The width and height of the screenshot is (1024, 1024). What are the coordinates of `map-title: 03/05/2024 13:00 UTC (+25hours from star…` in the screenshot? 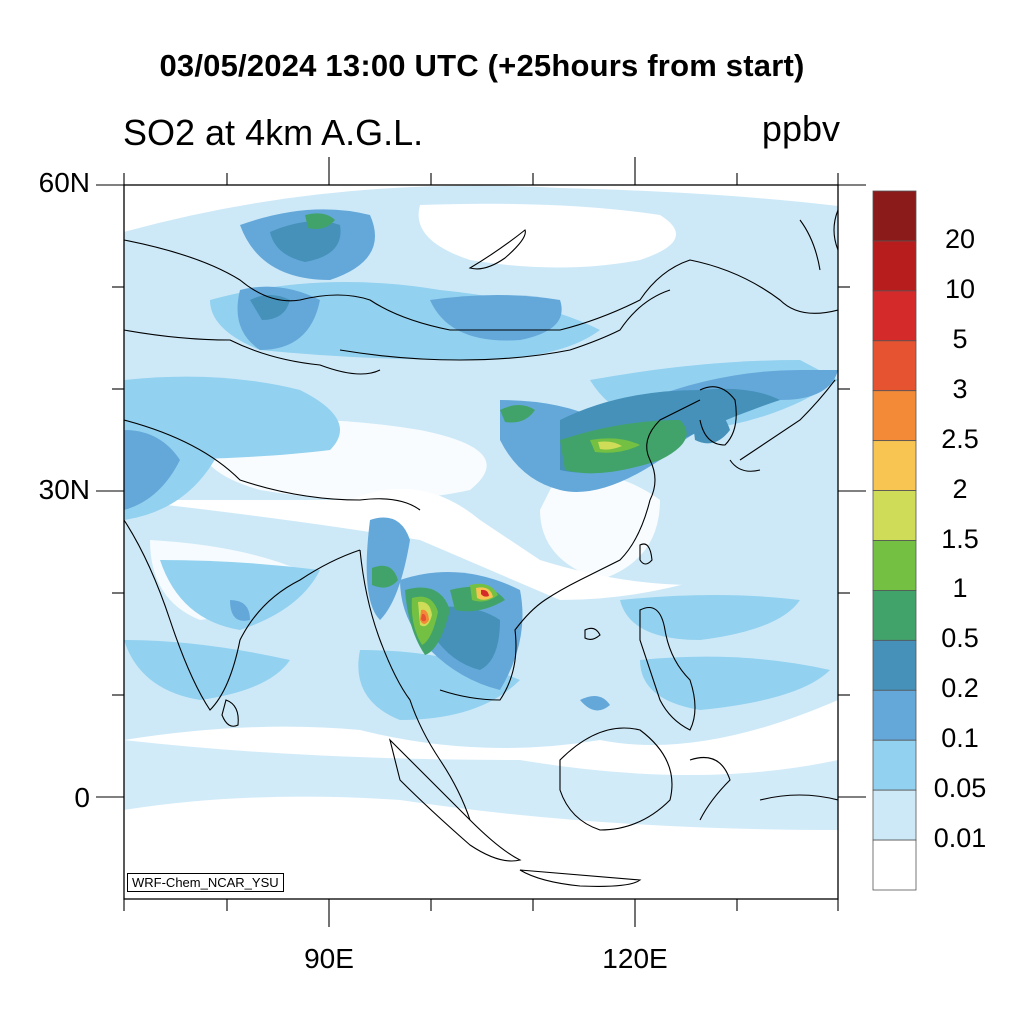 It's located at (482, 65).